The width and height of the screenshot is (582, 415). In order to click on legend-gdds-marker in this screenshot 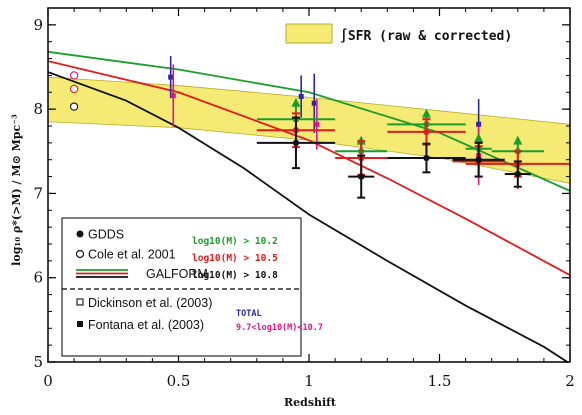, I will do `click(80, 234)`.